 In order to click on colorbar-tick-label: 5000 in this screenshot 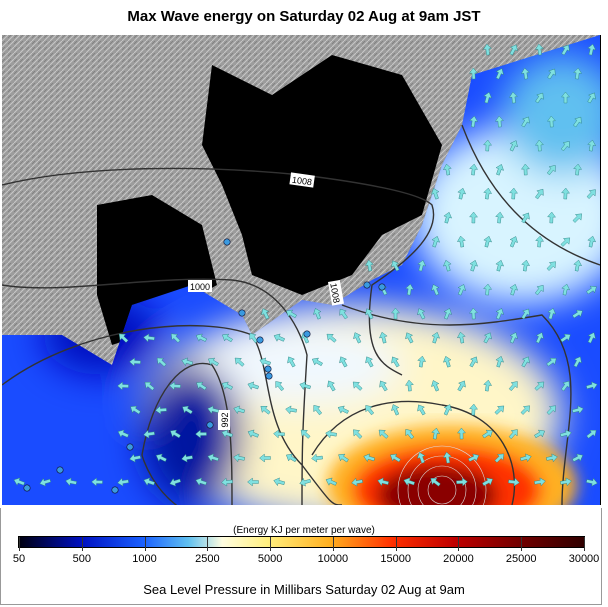, I will do `click(270, 559)`.